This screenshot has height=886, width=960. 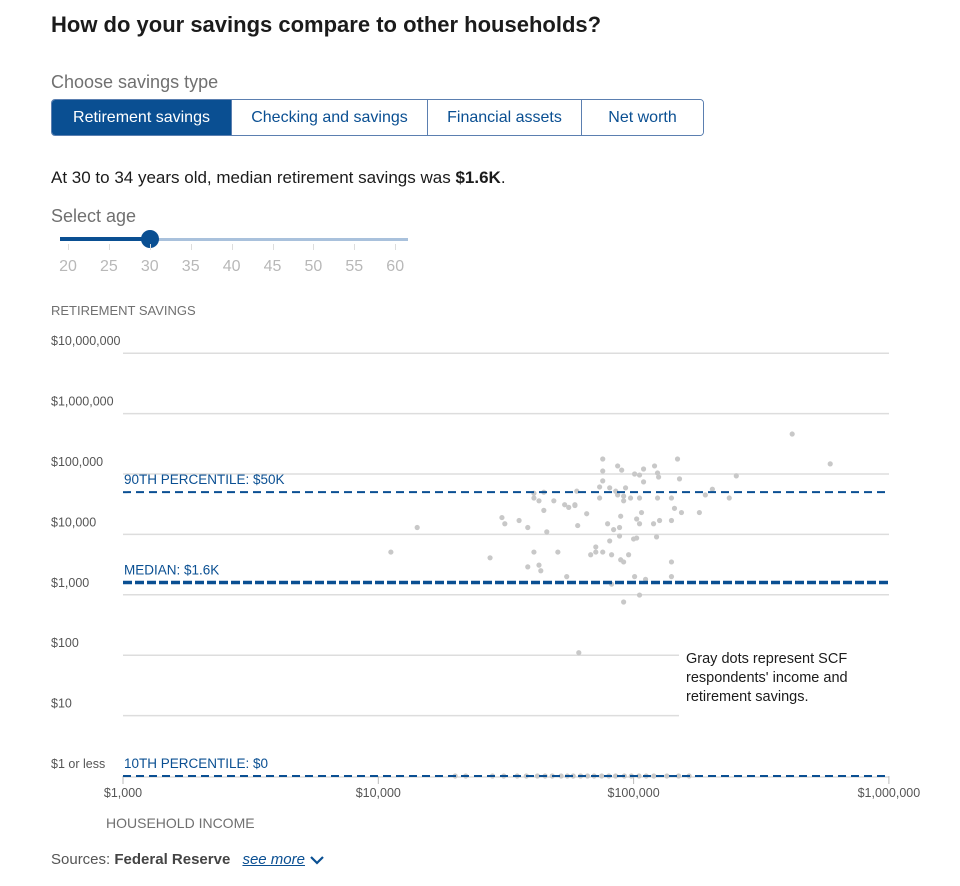 What do you see at coordinates (123, 310) in the screenshot?
I see `y-axis-title: RETIREMENT SAVINGS` at bounding box center [123, 310].